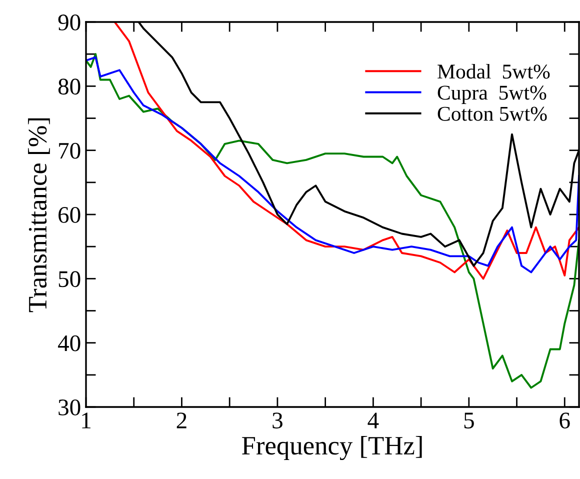 The width and height of the screenshot is (580, 479). What do you see at coordinates (69, 22) in the screenshot?
I see `y-tick-label: 90` at bounding box center [69, 22].